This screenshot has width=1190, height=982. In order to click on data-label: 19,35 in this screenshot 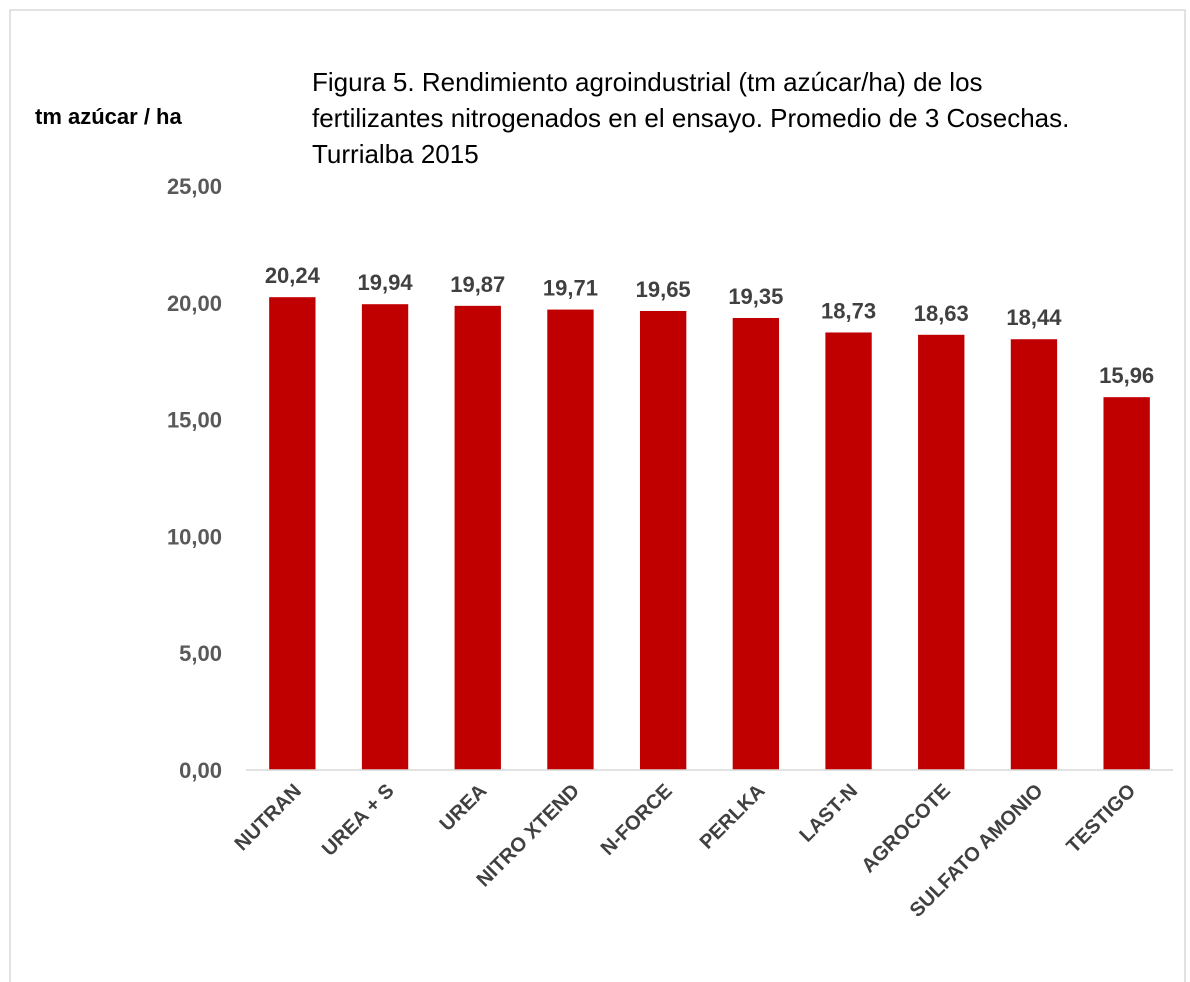, I will do `click(755, 296)`.